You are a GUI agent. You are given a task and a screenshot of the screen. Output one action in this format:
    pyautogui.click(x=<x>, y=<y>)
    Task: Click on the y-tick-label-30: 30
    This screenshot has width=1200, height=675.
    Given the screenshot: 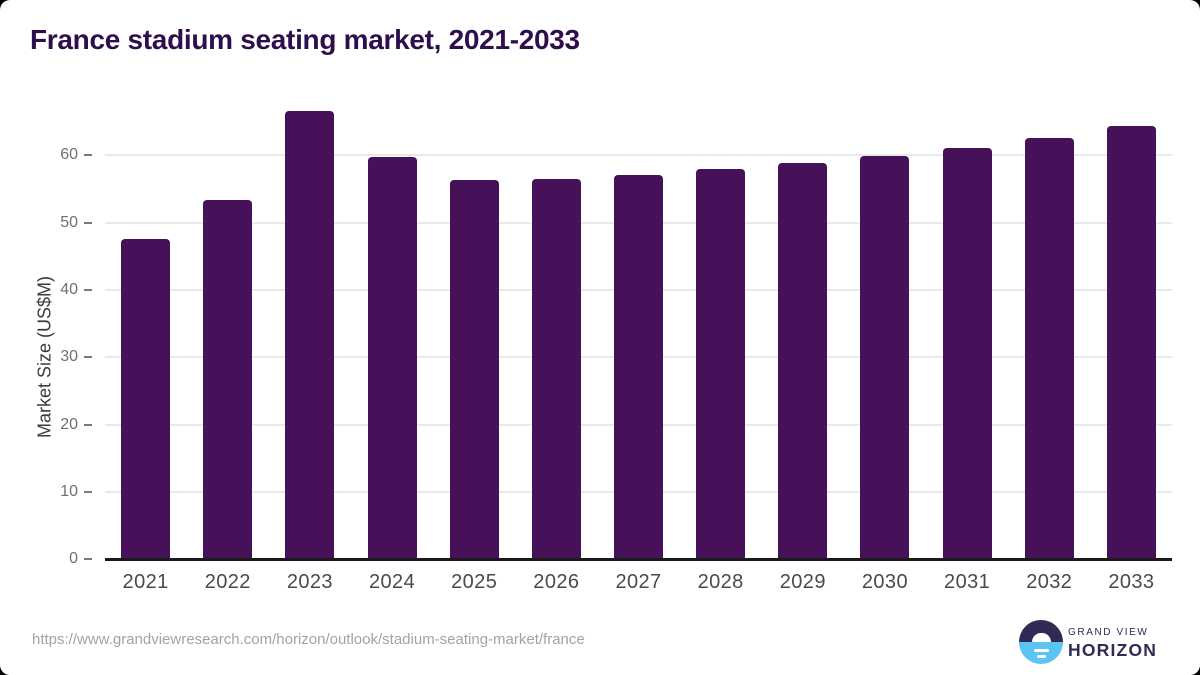 What is the action you would take?
    pyautogui.click(x=69, y=357)
    